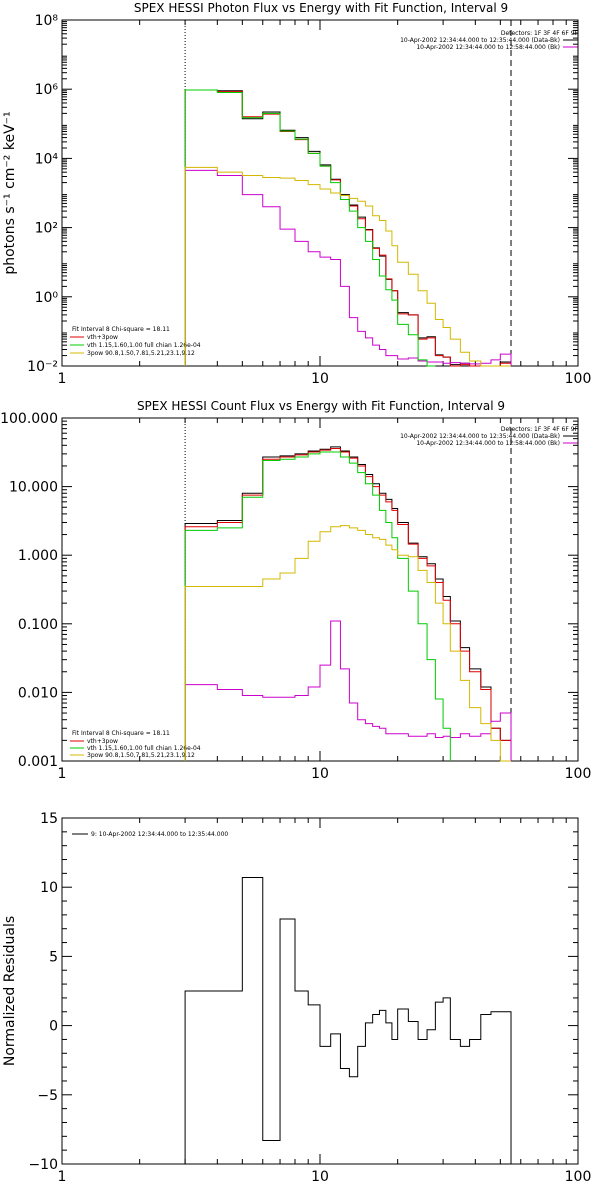 Image resolution: width=600 pixels, height=1200 pixels. Describe the element at coordinates (47, 21) in the screenshot. I see `photon-flux-y-tick-label: 10⁸` at that location.